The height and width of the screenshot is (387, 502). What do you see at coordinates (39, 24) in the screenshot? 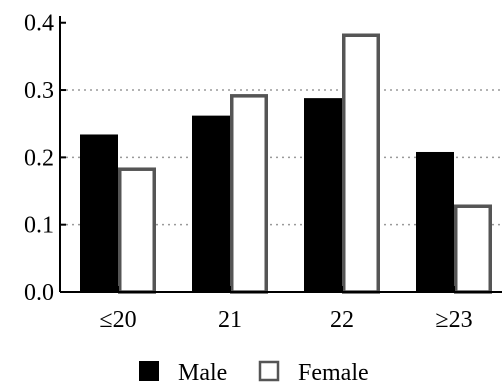
I see `y-tick-label: 0.4` at bounding box center [39, 24].